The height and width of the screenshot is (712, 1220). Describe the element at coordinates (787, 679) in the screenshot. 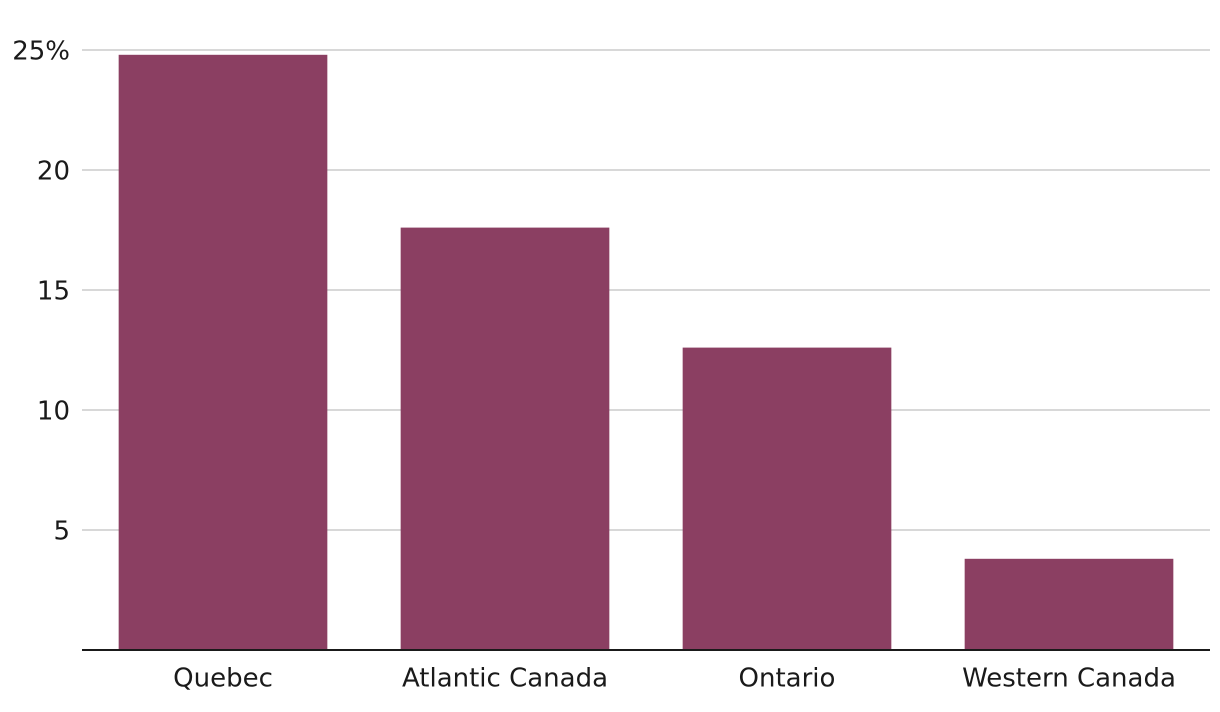

I see `x-tick-label: Ontario` at that location.